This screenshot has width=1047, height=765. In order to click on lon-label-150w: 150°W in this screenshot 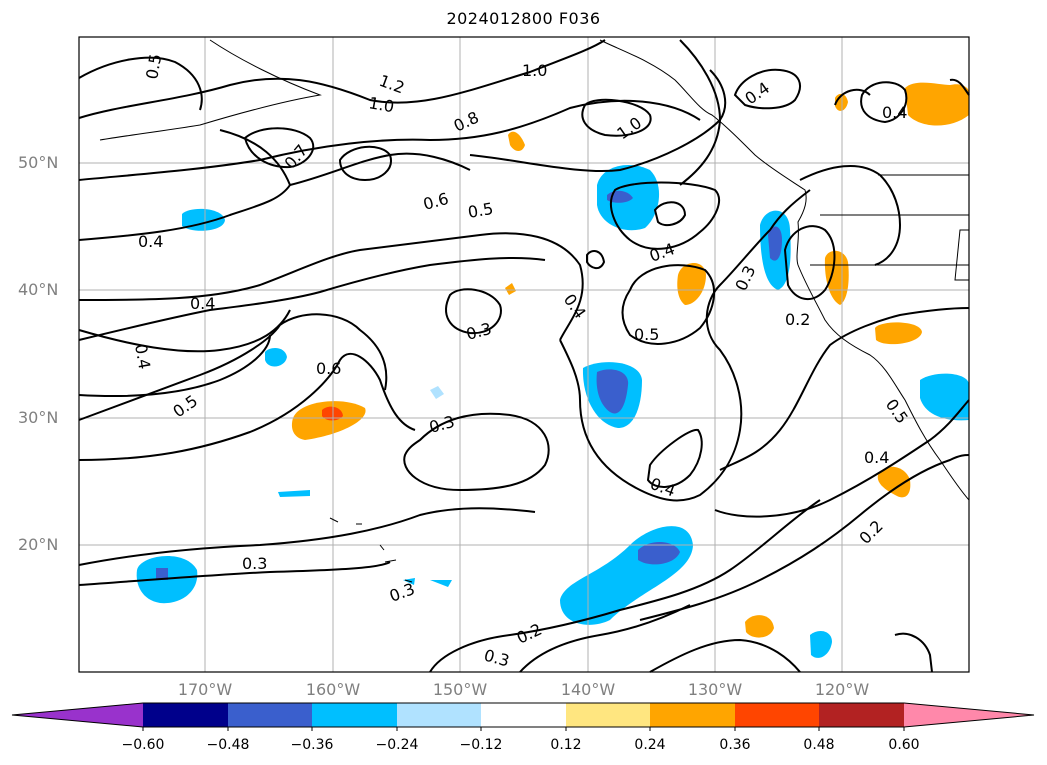, I will do `click(460, 689)`.